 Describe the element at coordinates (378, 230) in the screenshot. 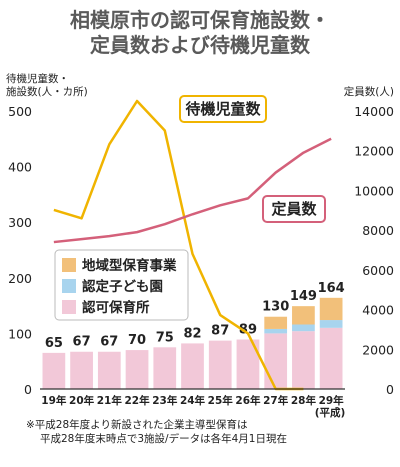

I see `y-right-tick-label: 8000` at that location.